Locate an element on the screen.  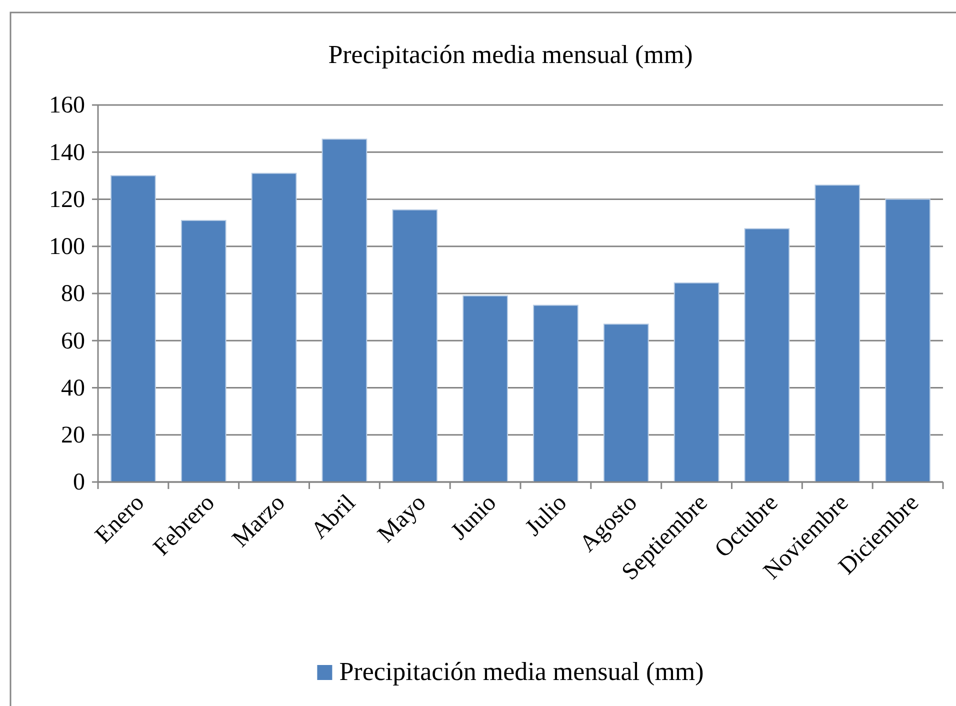
y-tick-label: 60 is located at coordinates (73, 341).